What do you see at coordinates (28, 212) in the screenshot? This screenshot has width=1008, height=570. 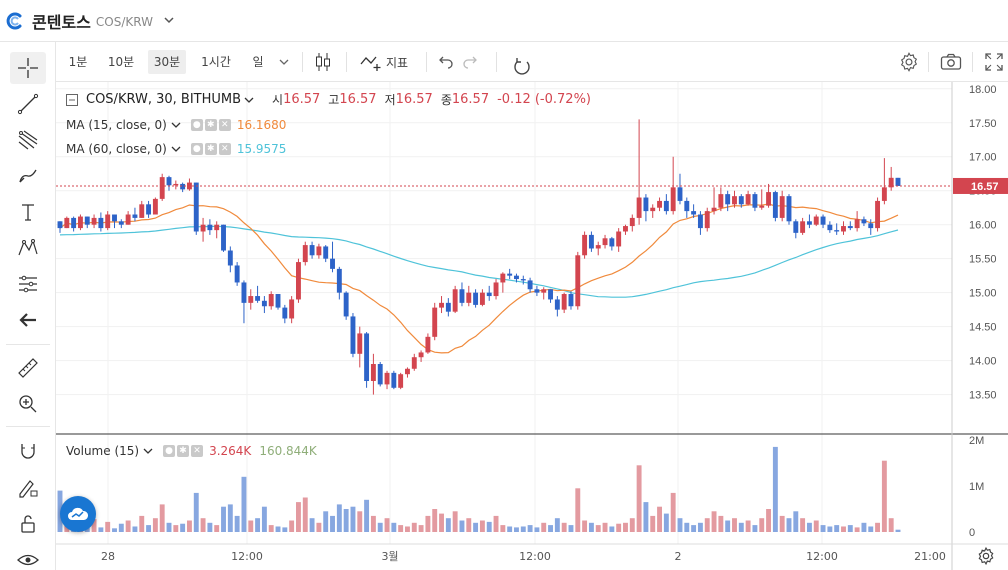 I see `text-tool` at bounding box center [28, 212].